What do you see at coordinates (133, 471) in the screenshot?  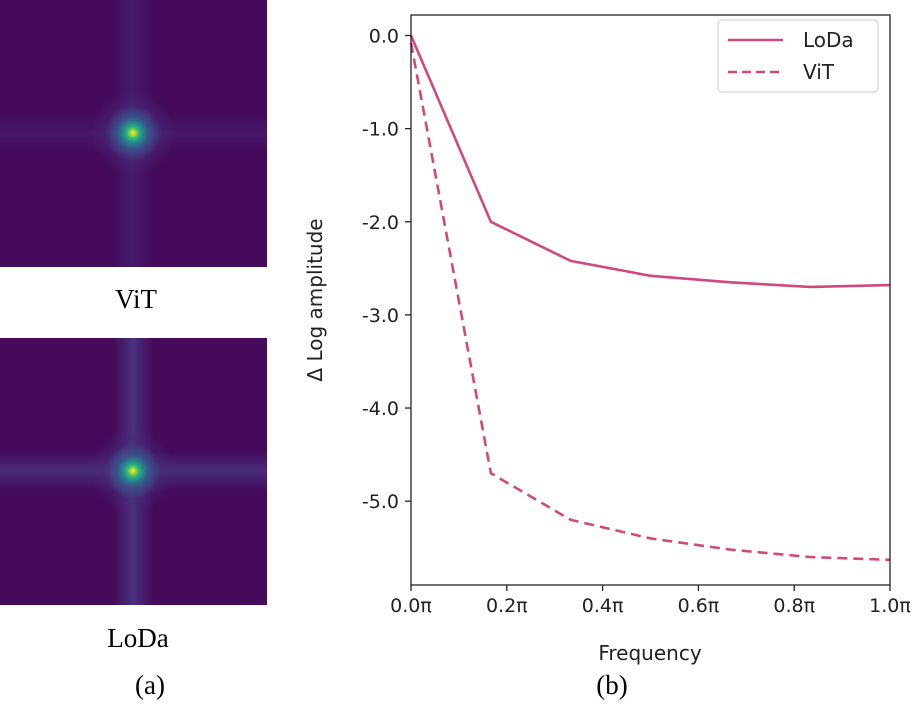 I see `loda-spectrum-heatmap` at bounding box center [133, 471].